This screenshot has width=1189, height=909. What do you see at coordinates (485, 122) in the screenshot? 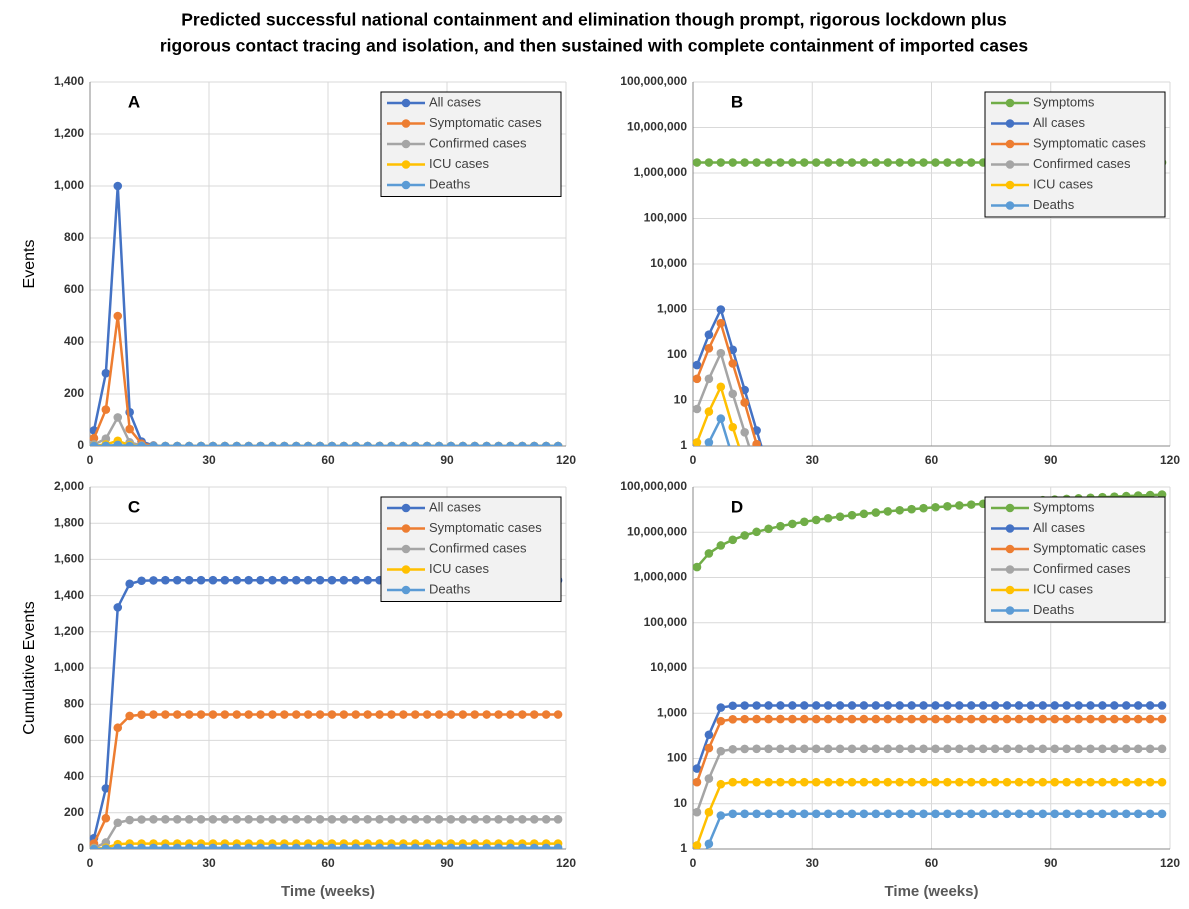
I see `legend-label: Symptomatic cases` at bounding box center [485, 122].